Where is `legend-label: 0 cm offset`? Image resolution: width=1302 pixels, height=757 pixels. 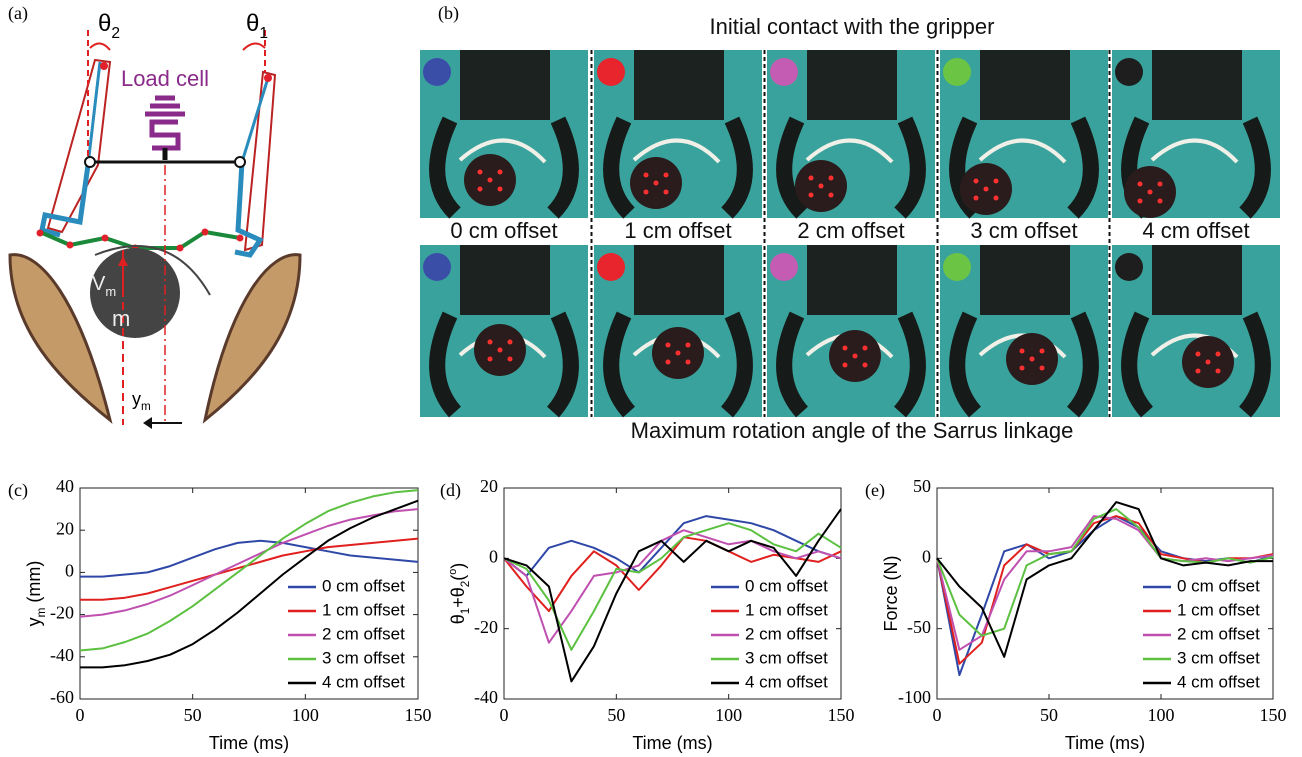 legend-label: 0 cm offset is located at coordinates (786, 585).